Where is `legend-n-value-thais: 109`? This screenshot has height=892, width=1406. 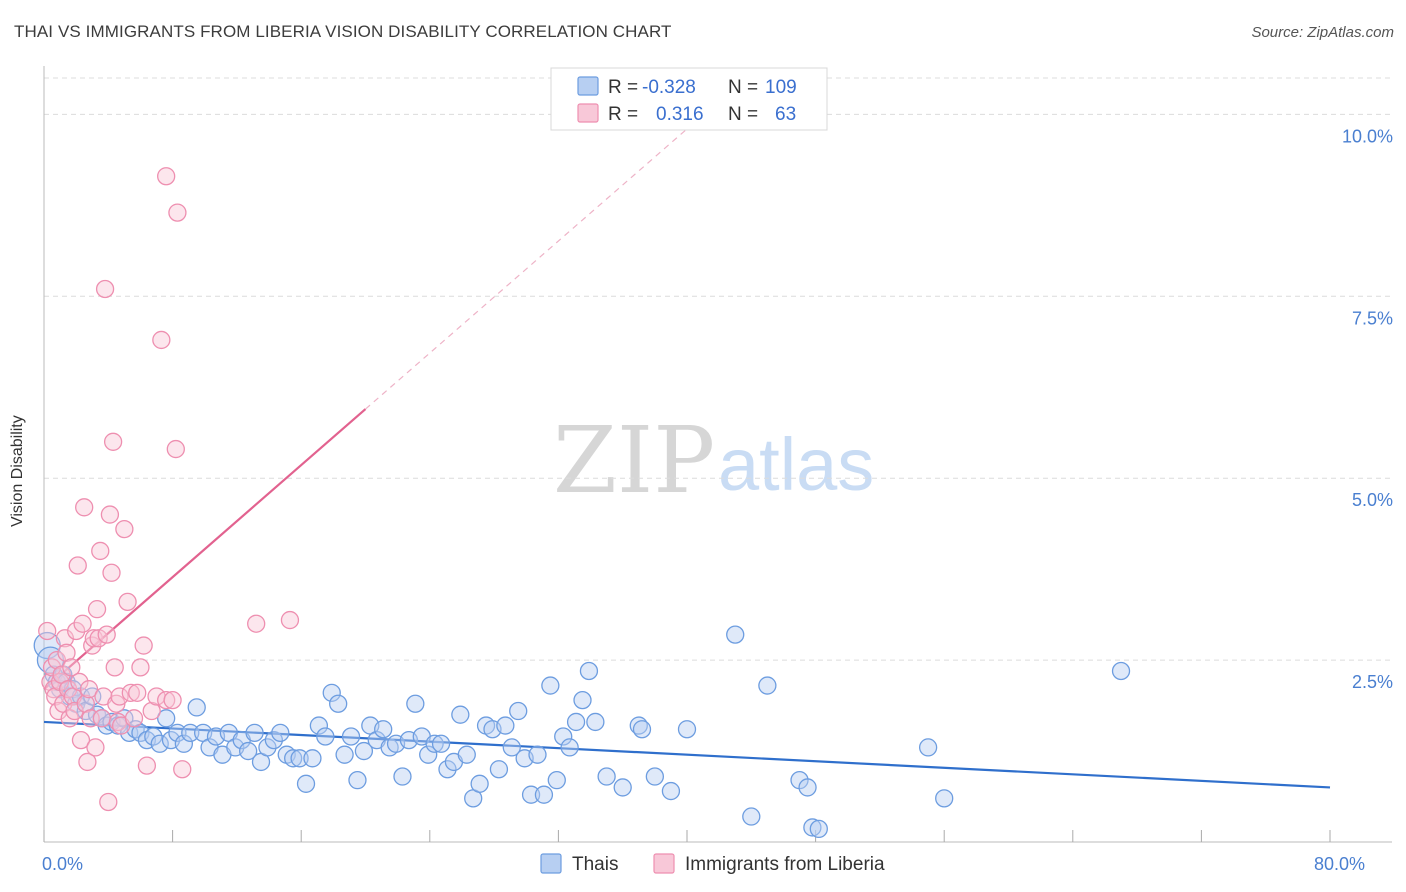 legend-n-value-thais: 109 is located at coordinates (781, 87).